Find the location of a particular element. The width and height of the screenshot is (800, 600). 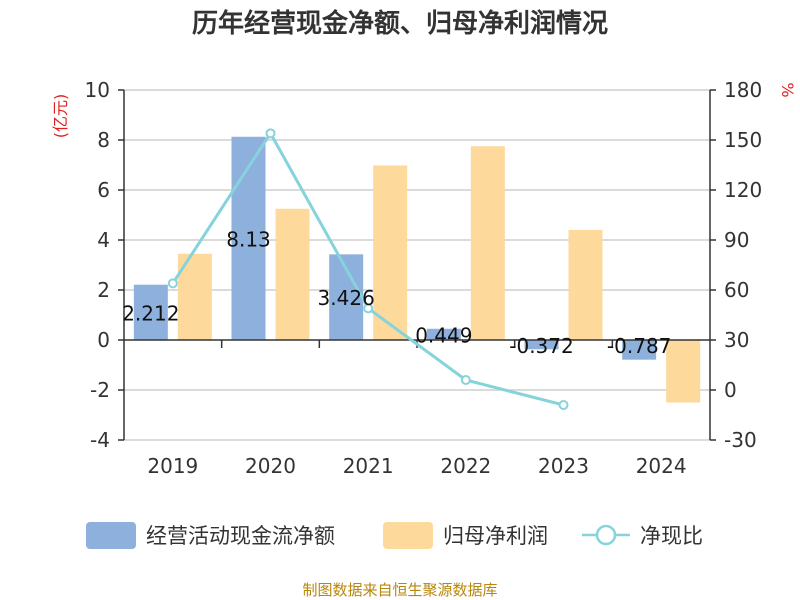

right-tick-label: 180 is located at coordinates (743, 90).